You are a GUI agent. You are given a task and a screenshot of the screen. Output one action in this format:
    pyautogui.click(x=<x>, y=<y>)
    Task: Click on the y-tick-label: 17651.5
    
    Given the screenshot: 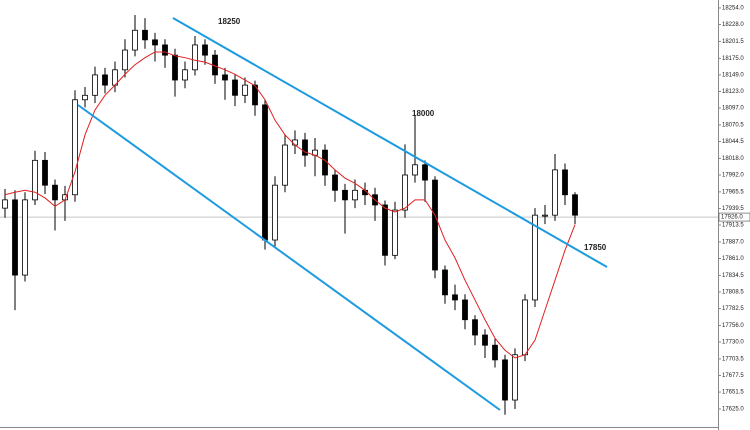 What is the action you would take?
    pyautogui.click(x=733, y=393)
    